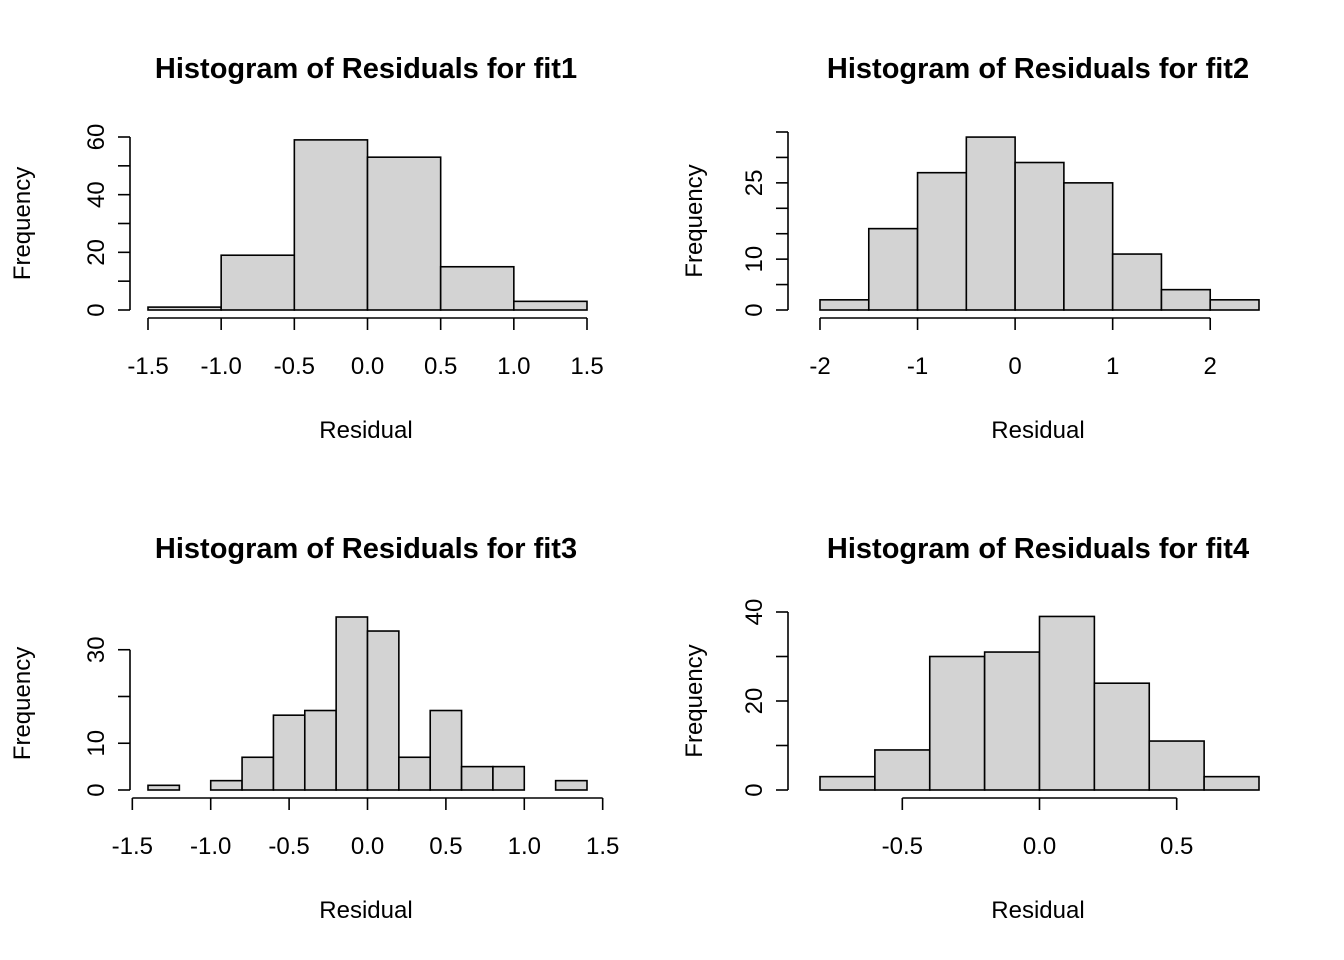 The height and width of the screenshot is (960, 1344). I want to click on chart-title: Histogram of Residuals for fit2, so click(1038, 69).